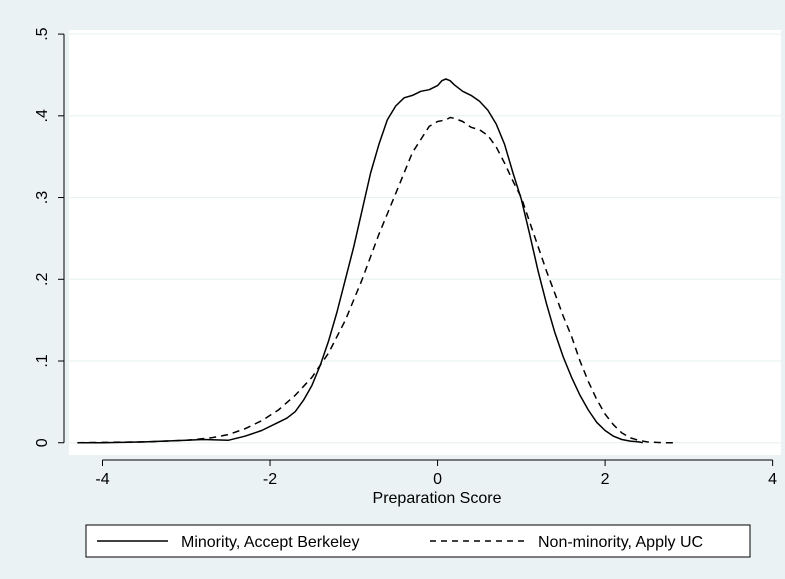 The width and height of the screenshot is (785, 579). What do you see at coordinates (772, 479) in the screenshot?
I see `x-tick-label: 4` at bounding box center [772, 479].